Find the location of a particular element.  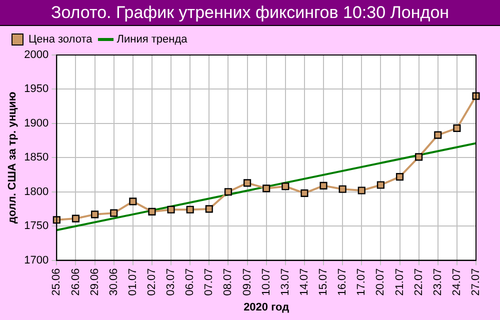

x-tick-label: 21.07 is located at coordinates (400, 282).